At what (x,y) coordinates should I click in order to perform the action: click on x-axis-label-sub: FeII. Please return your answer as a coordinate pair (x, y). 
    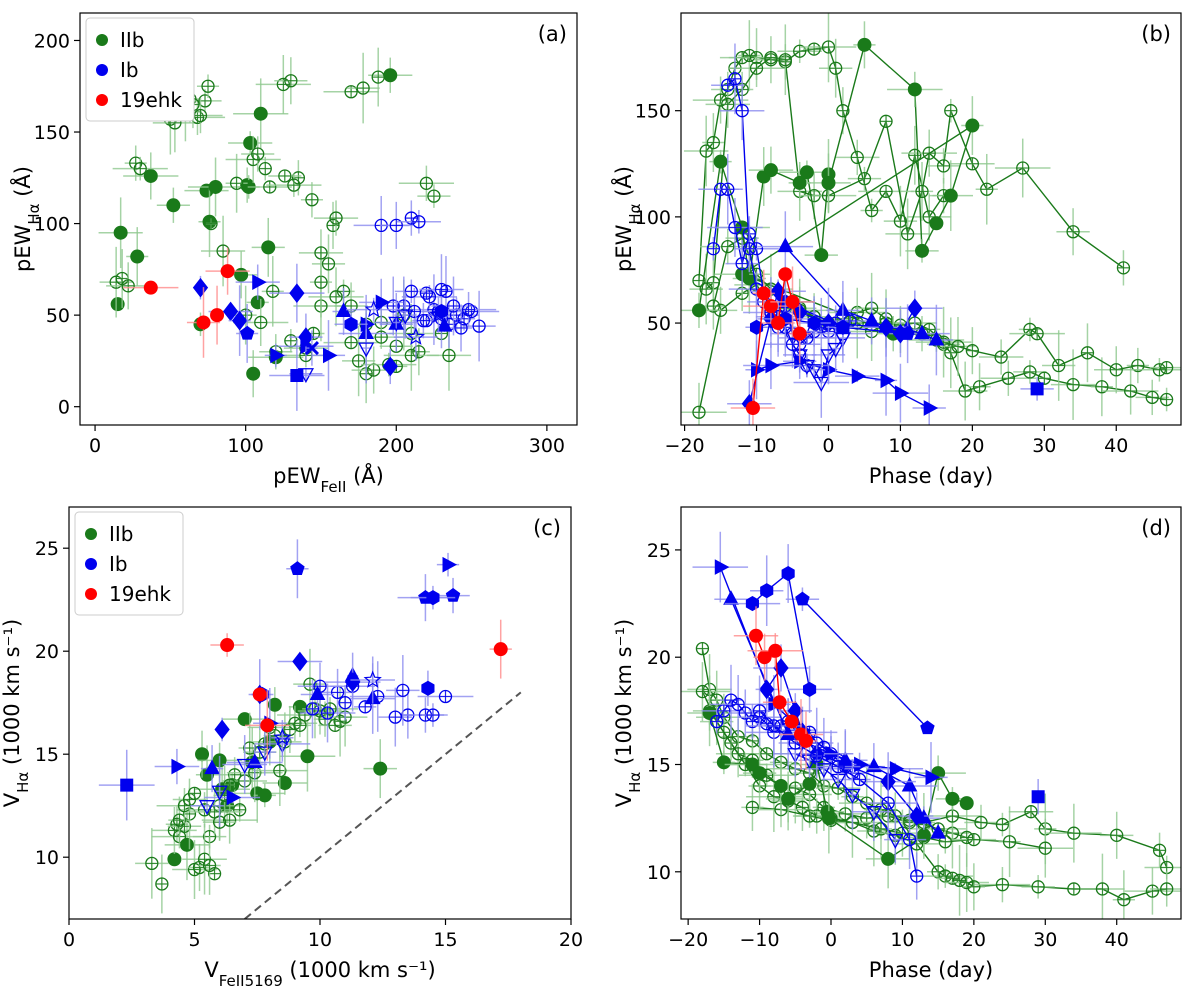
    Looking at the image, I should click on (334, 487).